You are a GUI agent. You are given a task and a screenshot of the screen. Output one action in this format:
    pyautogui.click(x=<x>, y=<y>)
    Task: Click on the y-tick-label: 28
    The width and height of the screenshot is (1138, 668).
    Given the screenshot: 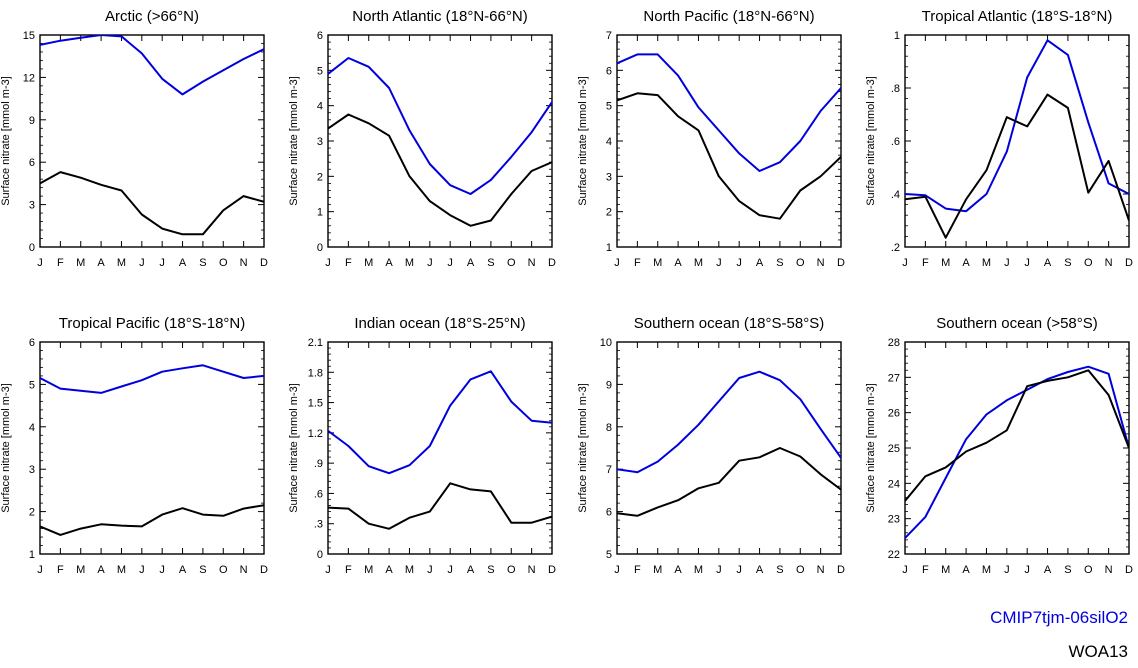 What is the action you would take?
    pyautogui.click(x=894, y=343)
    